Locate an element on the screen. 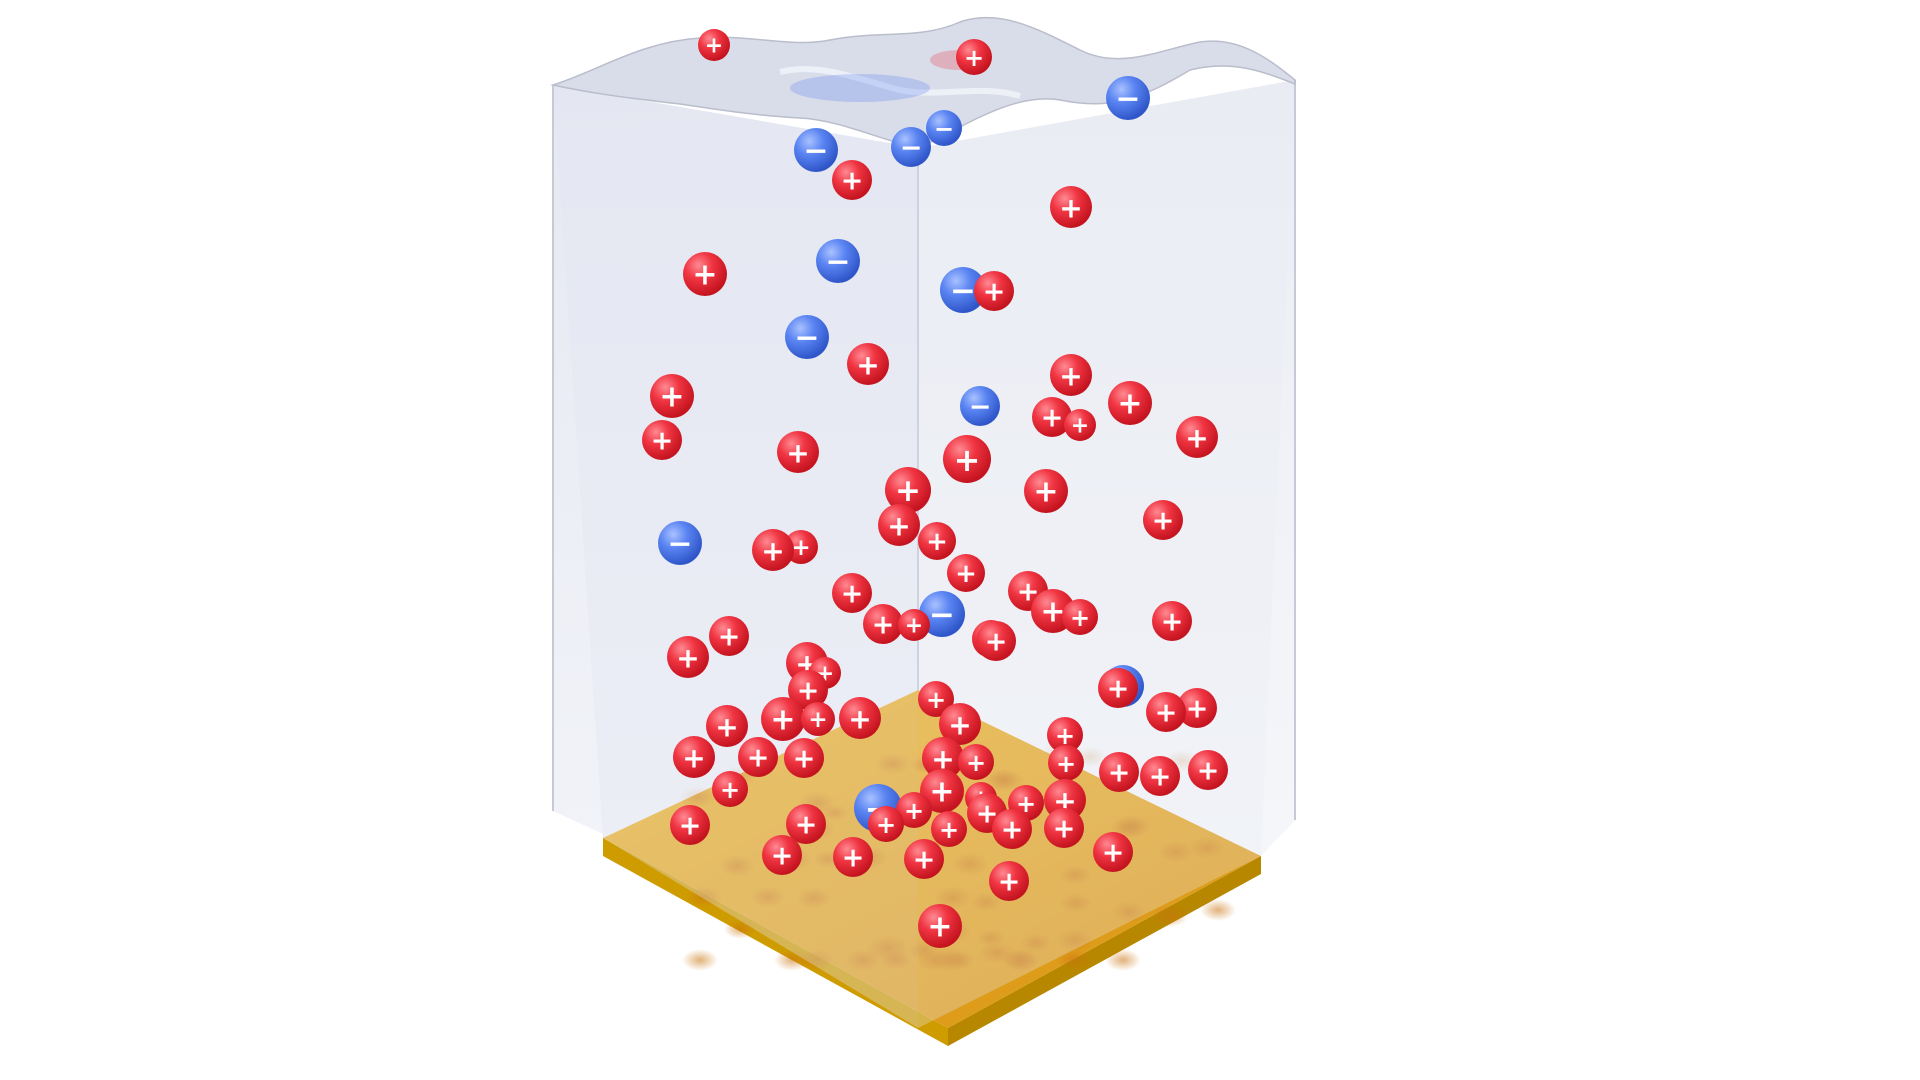 The image size is (1920, 1080). electrode-side-right is located at coordinates (1104, 951).